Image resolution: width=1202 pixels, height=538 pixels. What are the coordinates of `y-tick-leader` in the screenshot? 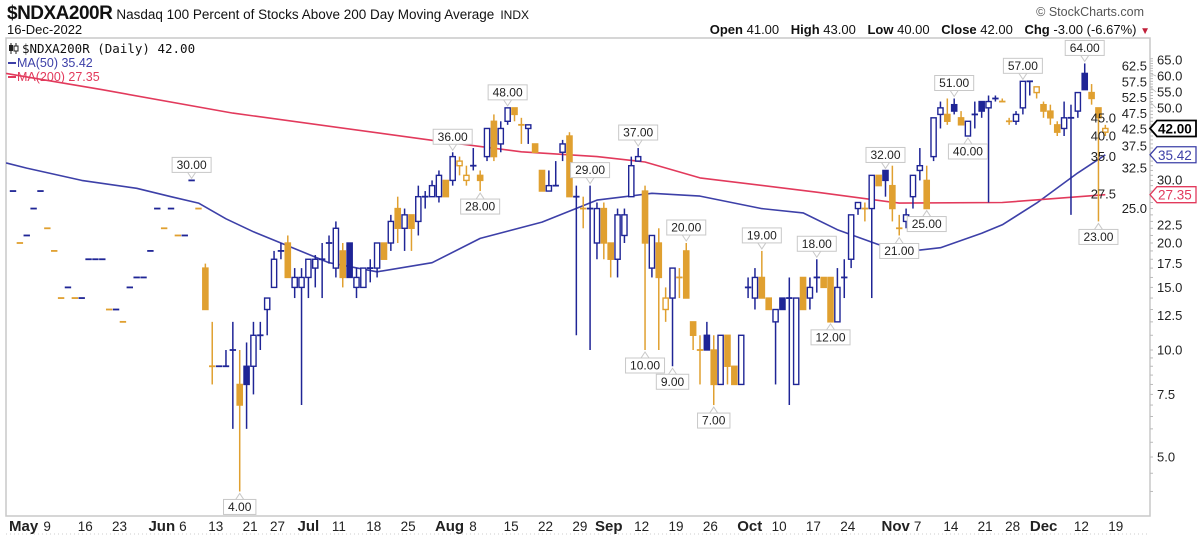 It's located at (1153, 105).